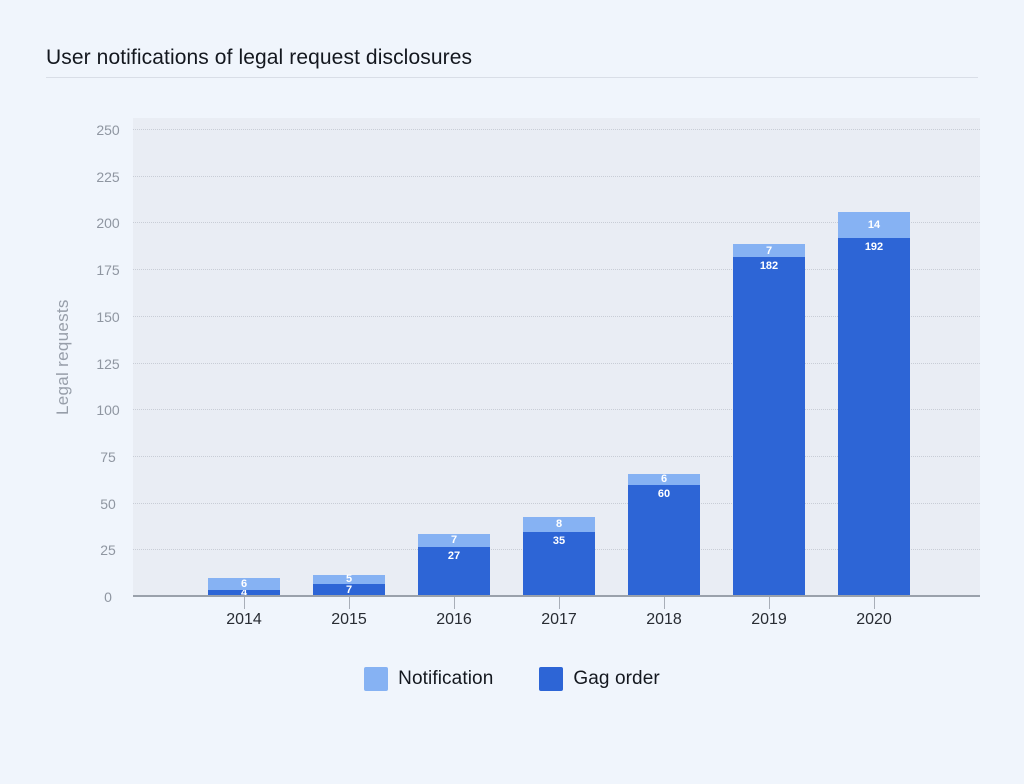 This screenshot has width=1024, height=784. I want to click on y-tick-label: 50, so click(108, 503).